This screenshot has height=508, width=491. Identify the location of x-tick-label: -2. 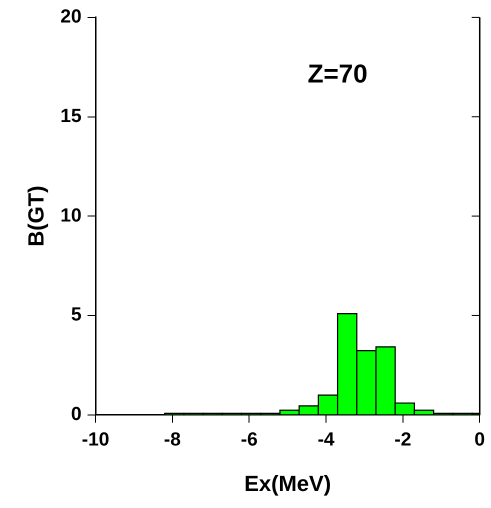
(403, 439).